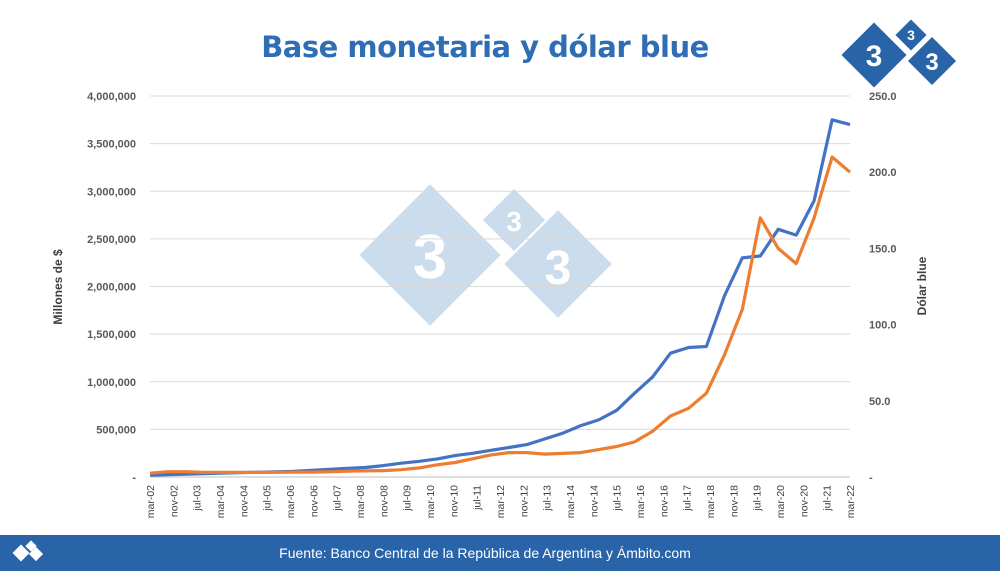 This screenshot has width=1000, height=571. Describe the element at coordinates (291, 501) in the screenshot. I see `x-tick-label: mar-06` at that location.